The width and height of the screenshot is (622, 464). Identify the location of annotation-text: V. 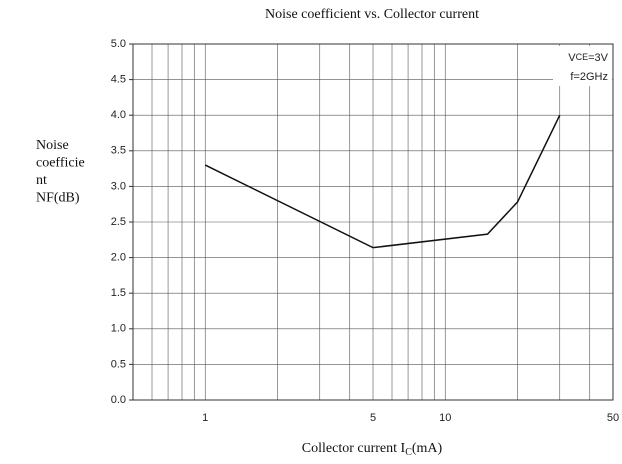
(572, 58).